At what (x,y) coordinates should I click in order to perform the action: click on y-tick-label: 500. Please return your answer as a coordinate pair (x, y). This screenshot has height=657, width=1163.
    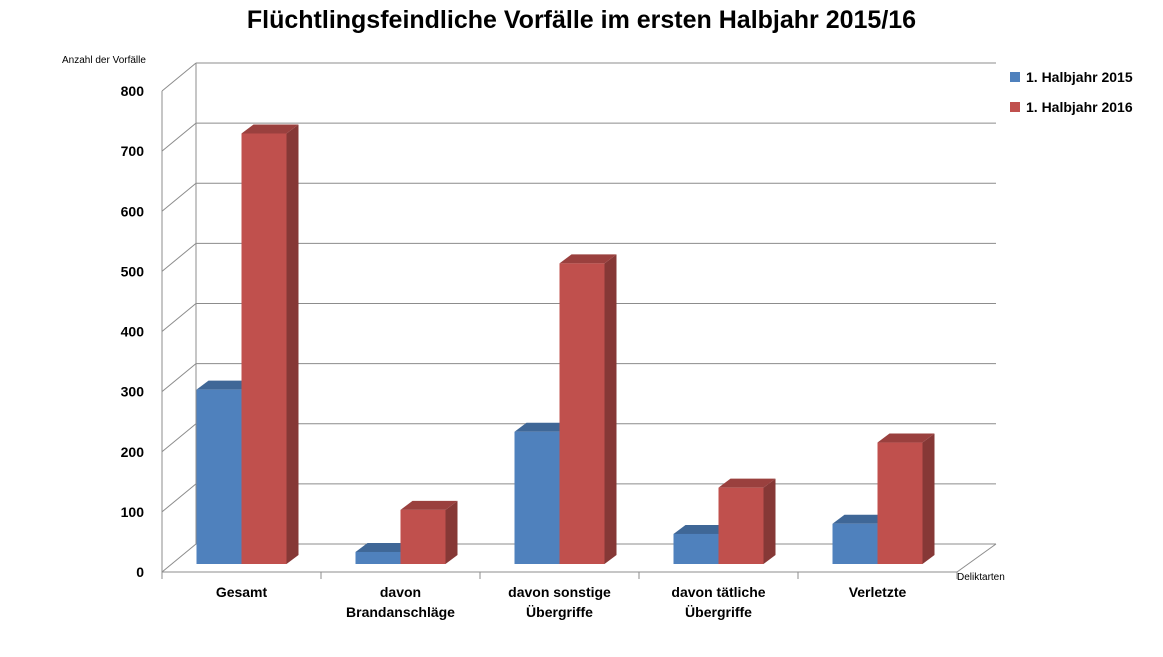
    Looking at the image, I should click on (133, 271).